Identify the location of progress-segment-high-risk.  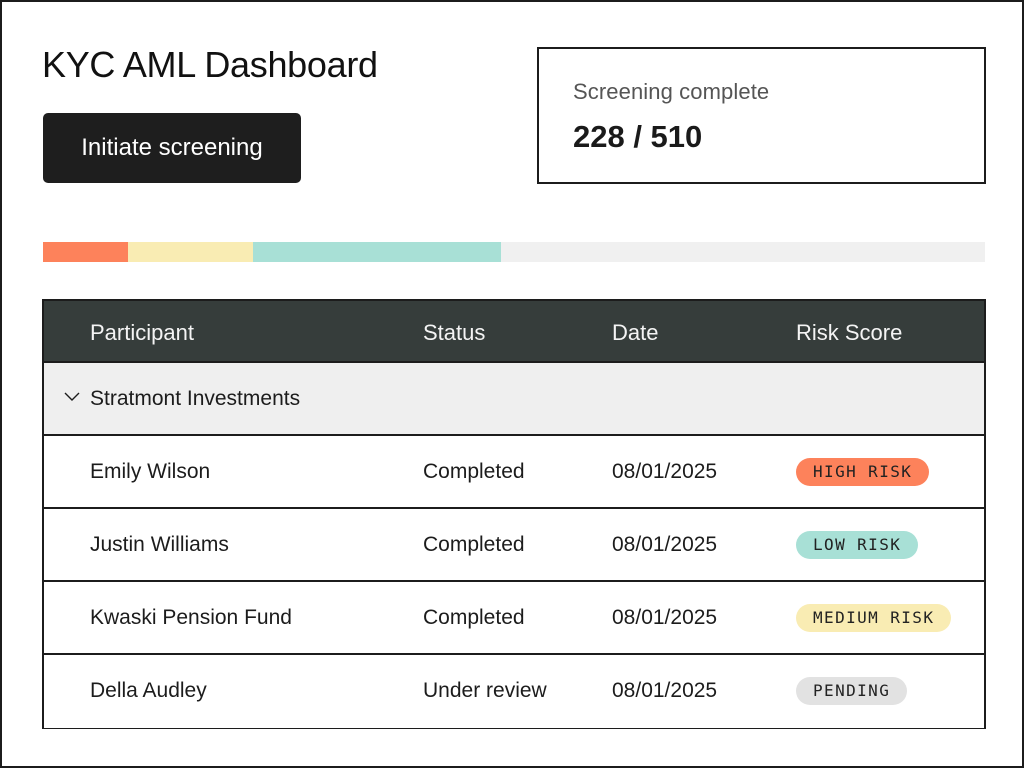
(85, 252).